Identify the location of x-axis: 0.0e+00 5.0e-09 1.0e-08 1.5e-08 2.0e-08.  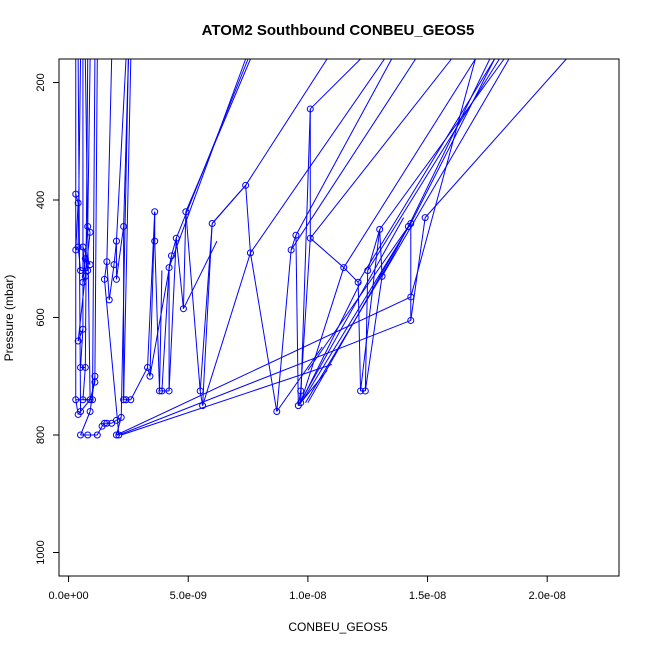
(307, 588).